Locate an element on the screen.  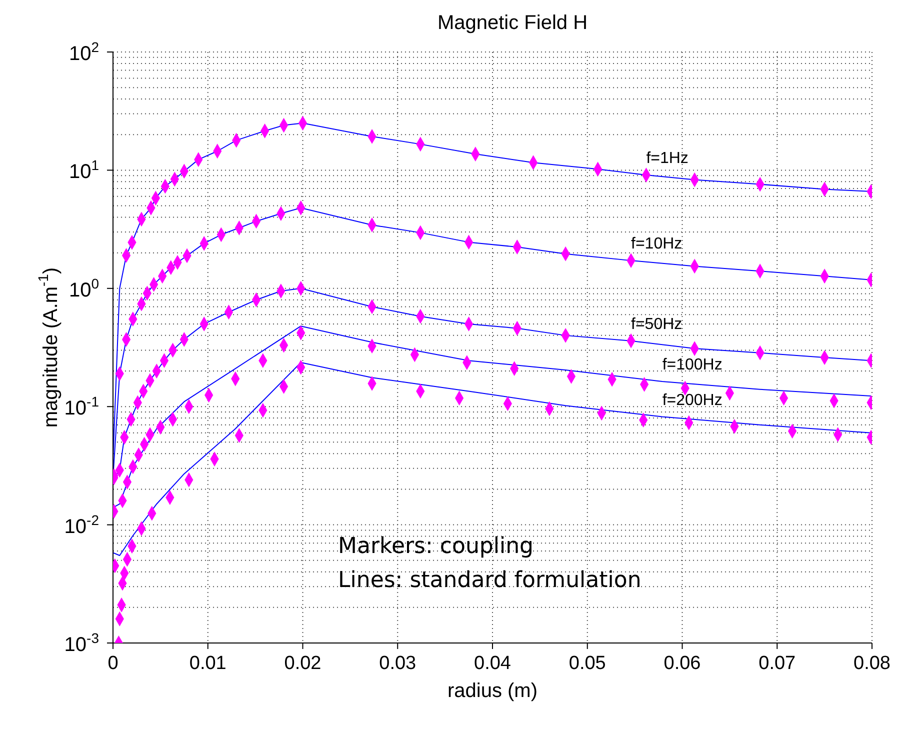
y-tick-label: 10$^{2}$ is located at coordinates (84, 52).